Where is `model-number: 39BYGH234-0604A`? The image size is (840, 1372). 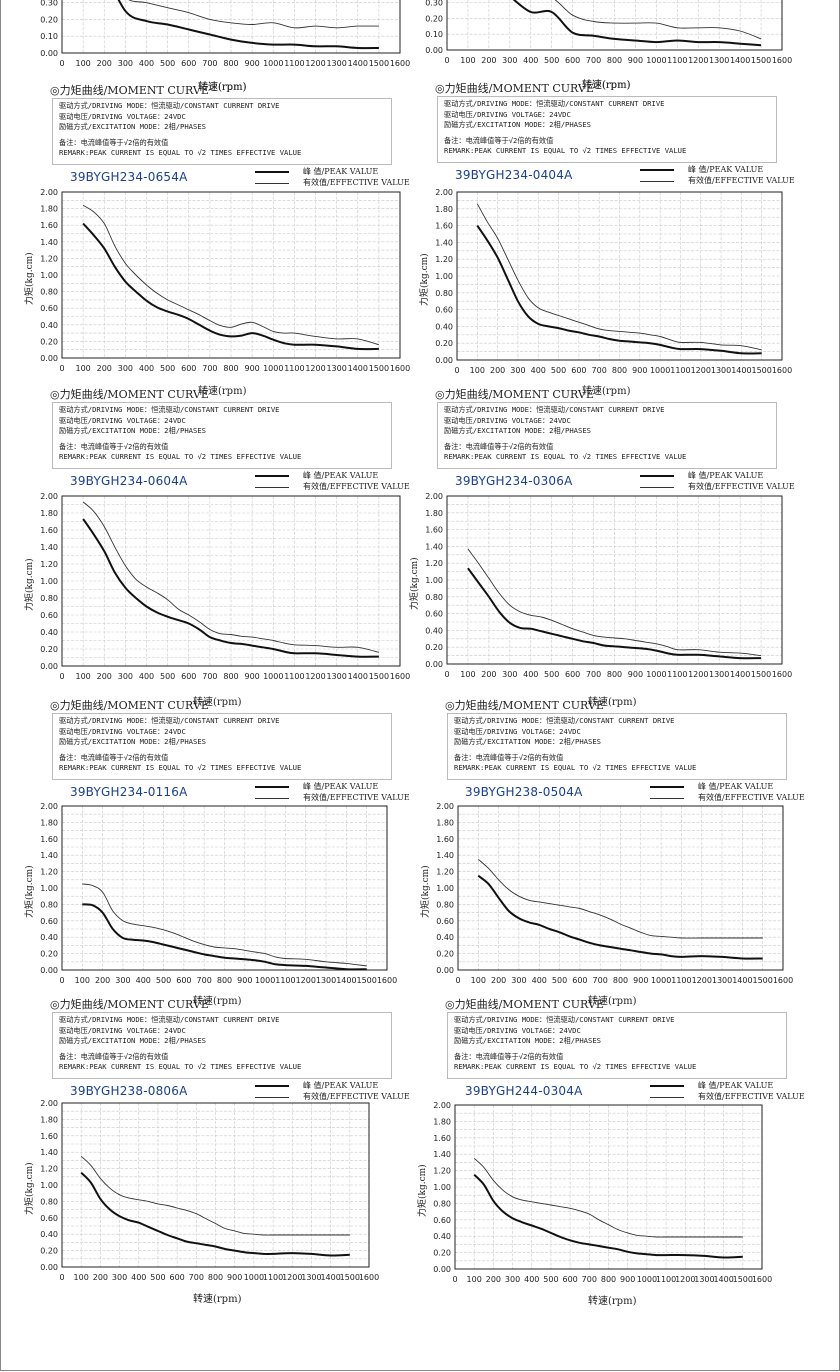
model-number: 39BYGH234-0604A is located at coordinates (129, 481).